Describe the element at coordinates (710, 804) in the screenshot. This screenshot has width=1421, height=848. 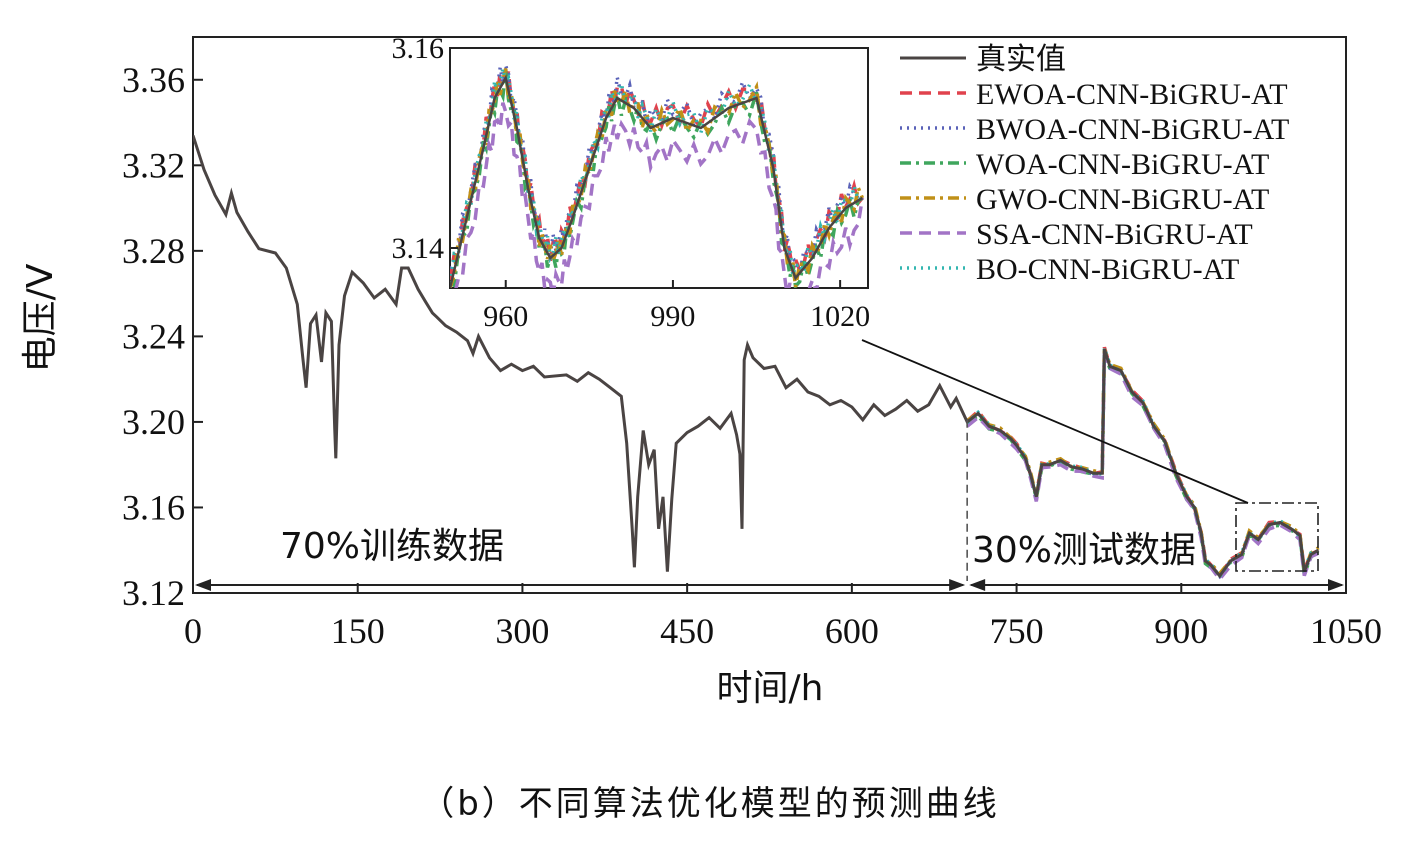
I see `figure-caption: （b）不同算法优化模型的预测曲线` at that location.